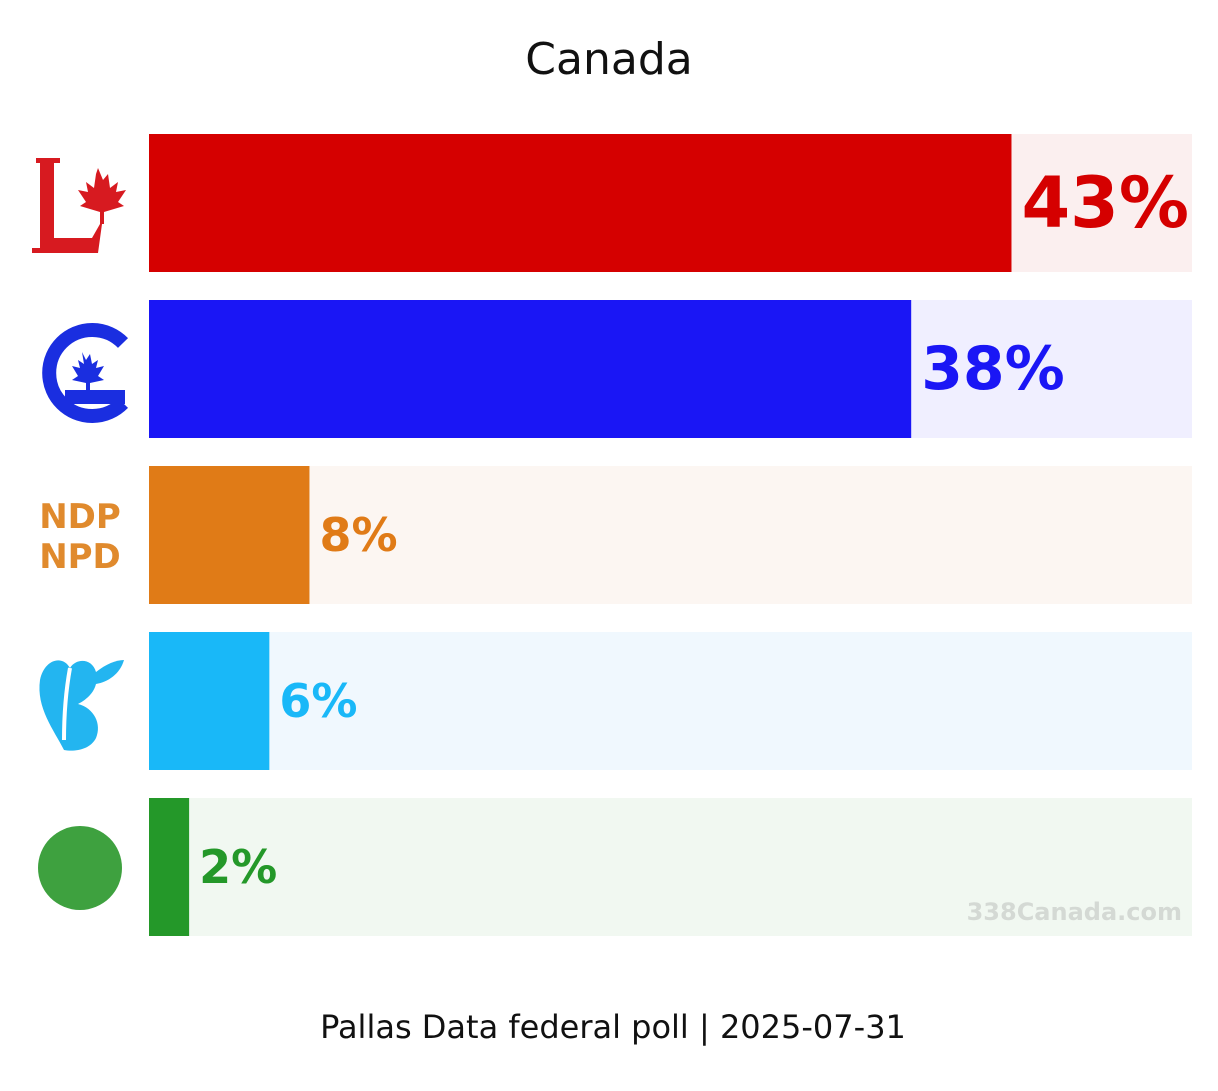  Describe the element at coordinates (81, 705) in the screenshot. I see `bloc-logo-icon` at that location.